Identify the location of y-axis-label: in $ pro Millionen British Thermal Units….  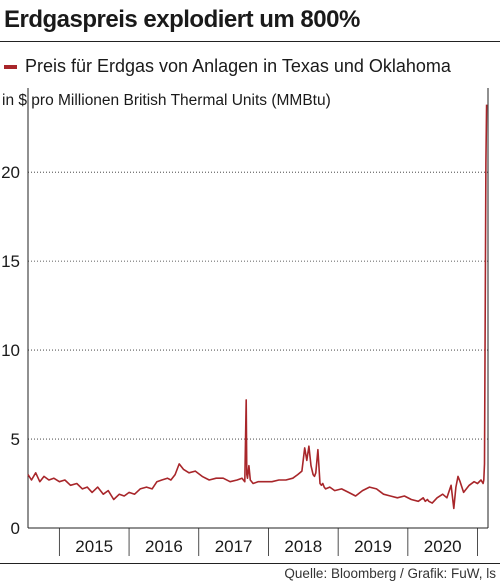
(166, 100).